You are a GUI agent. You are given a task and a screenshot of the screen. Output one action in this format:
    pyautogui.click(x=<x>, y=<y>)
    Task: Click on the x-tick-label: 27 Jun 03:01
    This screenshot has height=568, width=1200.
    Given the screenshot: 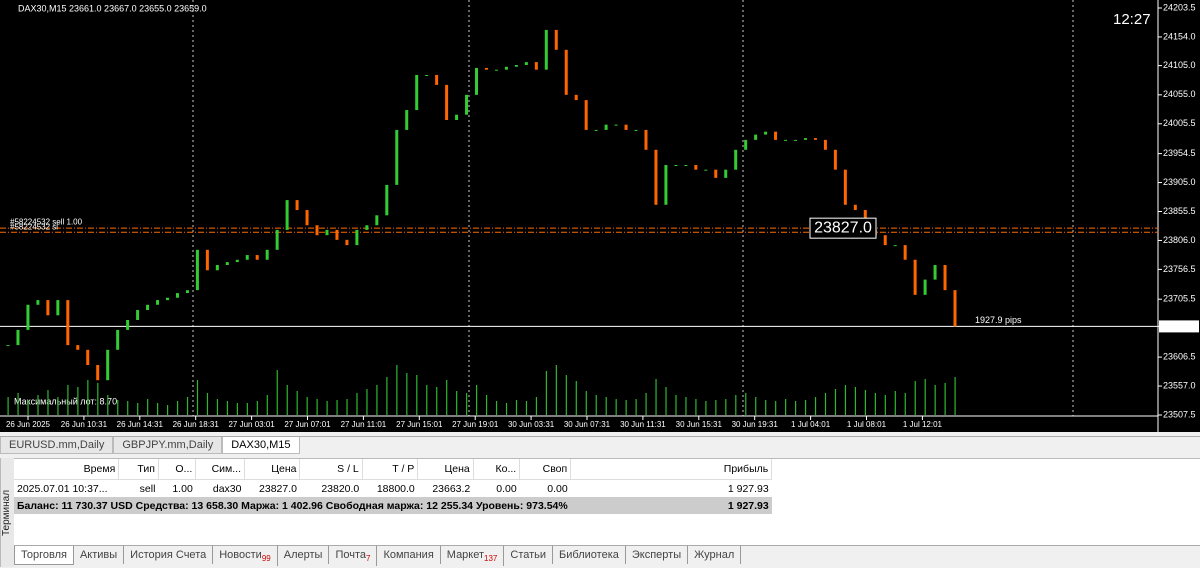 What is the action you would take?
    pyautogui.click(x=251, y=424)
    